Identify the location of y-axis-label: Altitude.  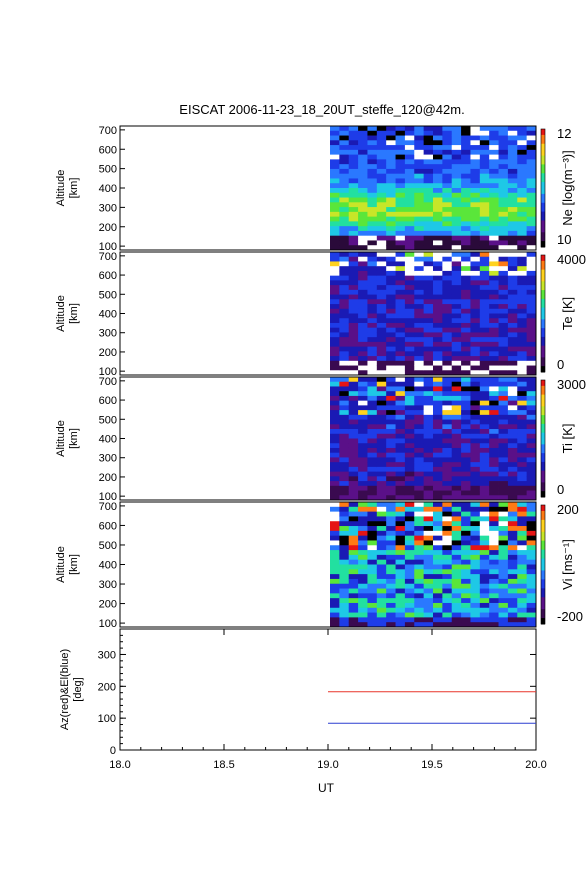
(61, 438).